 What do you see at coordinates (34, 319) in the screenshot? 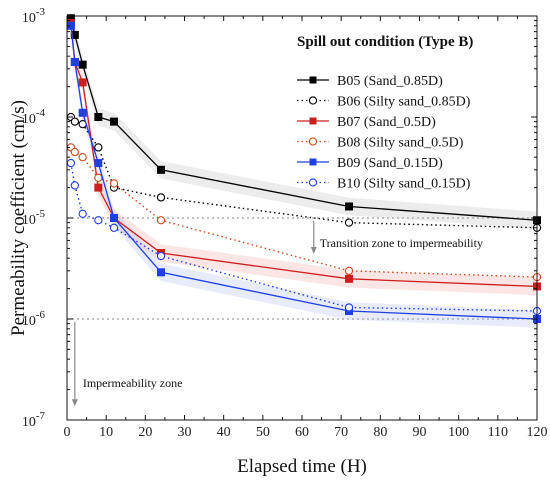
I see `y-tick-label: 10⁻⁶` at bounding box center [34, 319].